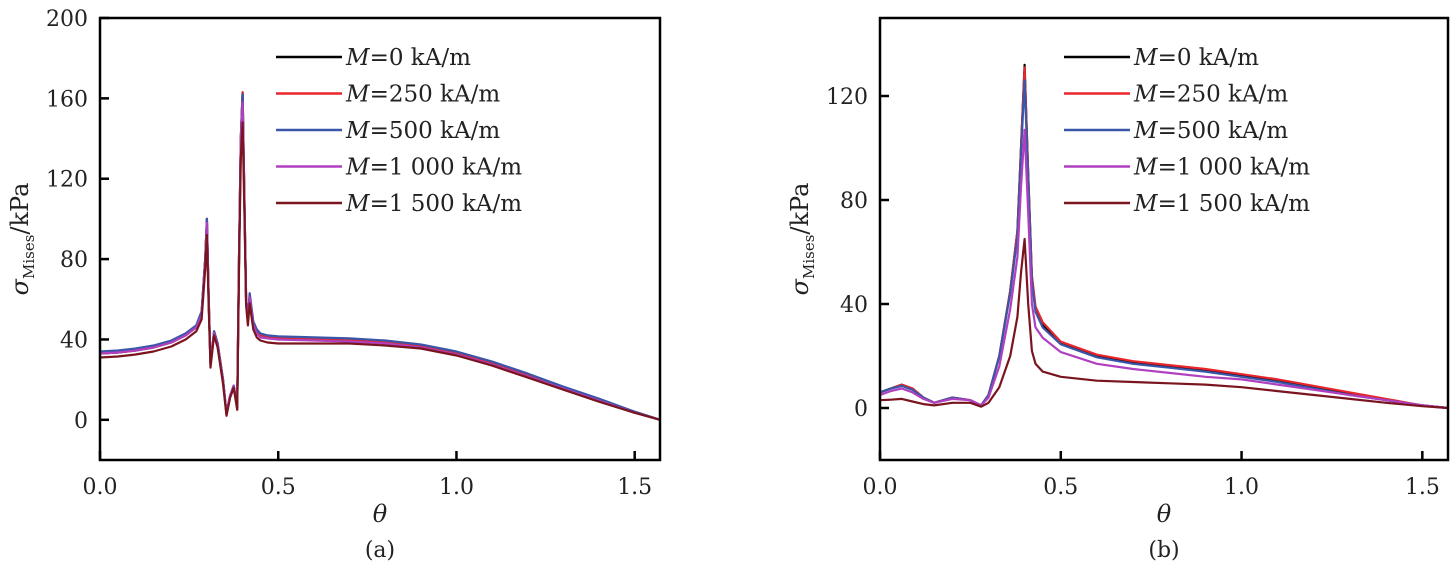 The width and height of the screenshot is (1454, 582). What do you see at coordinates (1163, 550) in the screenshot?
I see `panel-caption: (b)` at bounding box center [1163, 550].